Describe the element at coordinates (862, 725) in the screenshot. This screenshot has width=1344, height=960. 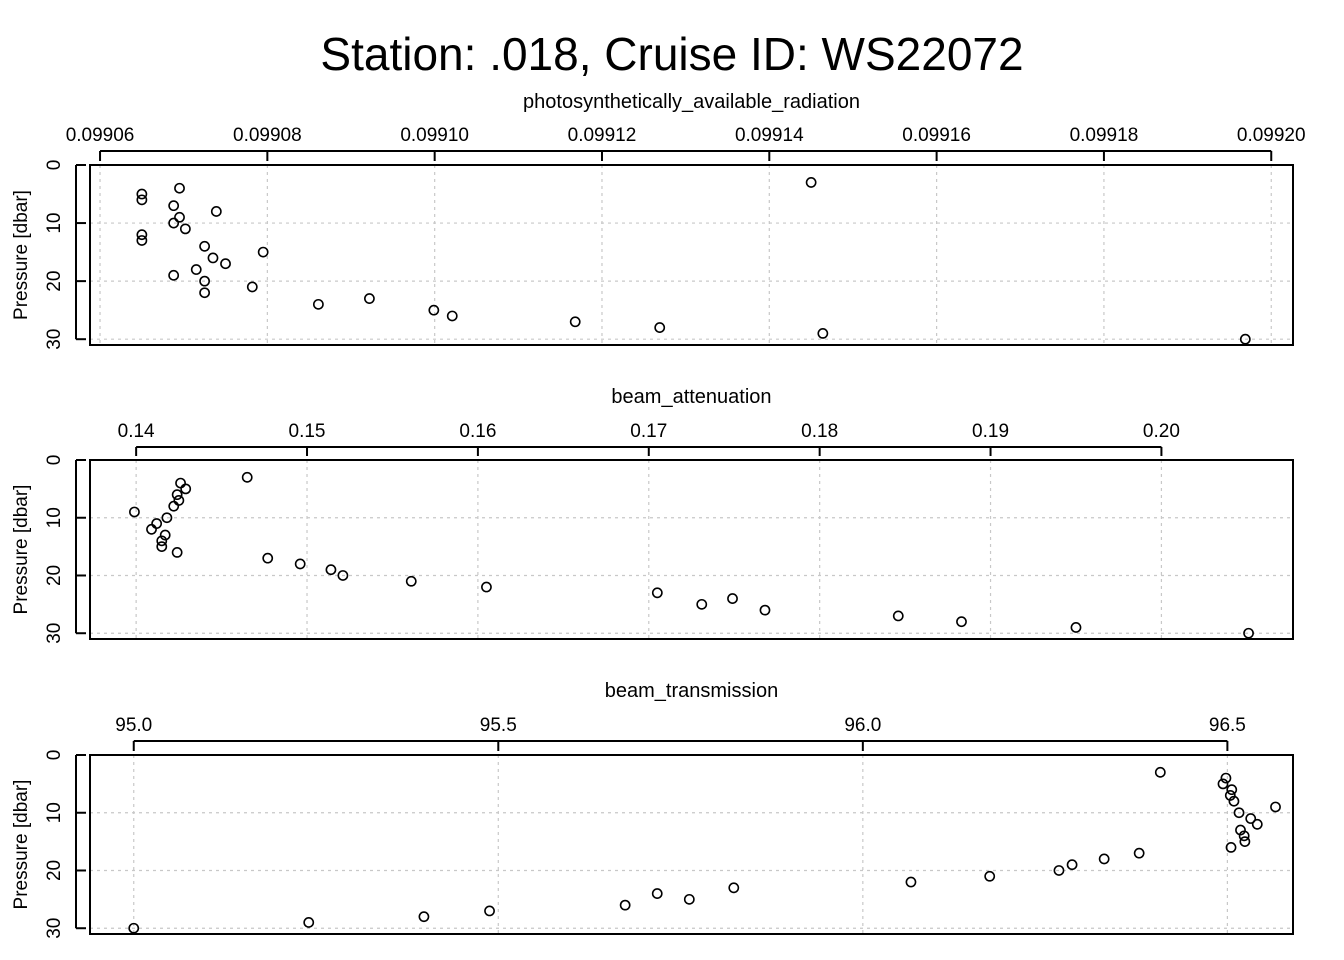
I see `x-tick-label: 96.0` at that location.